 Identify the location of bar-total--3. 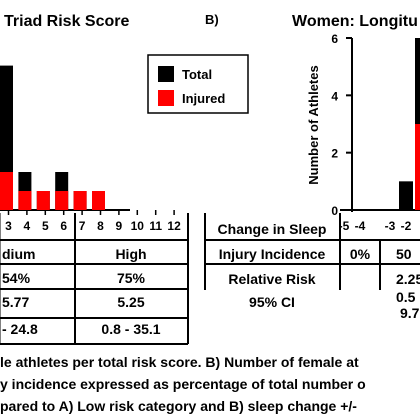
(406, 195).